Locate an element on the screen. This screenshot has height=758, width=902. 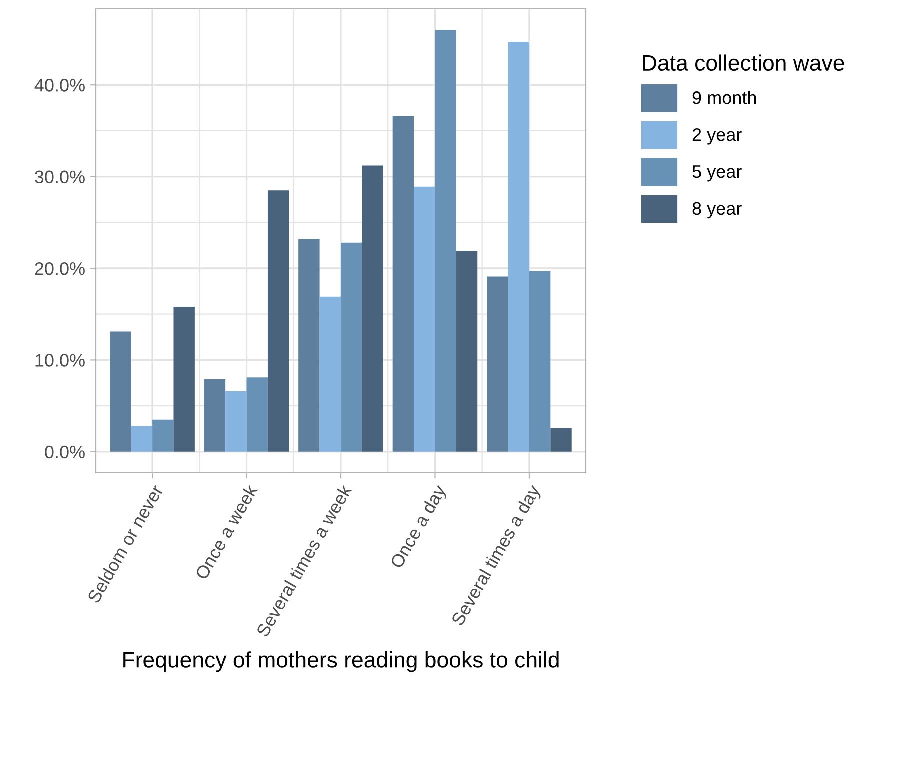
legend-label: 9 month is located at coordinates (724, 97).